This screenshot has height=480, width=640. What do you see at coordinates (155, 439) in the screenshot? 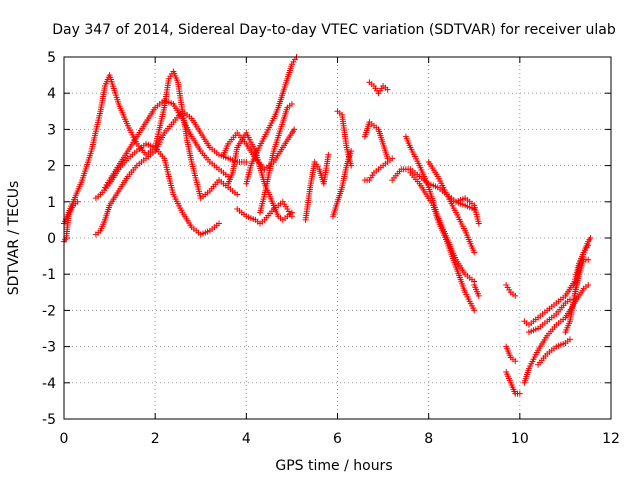
I see `x-tick-label: 2` at bounding box center [155, 439].